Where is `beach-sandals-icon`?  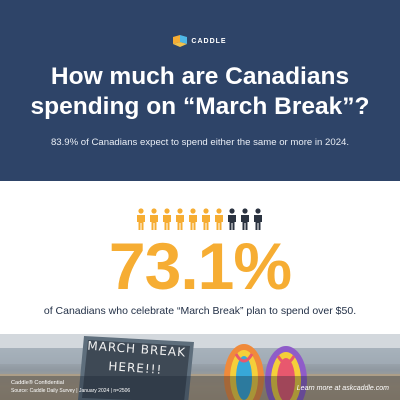
beach-sandals-icon is located at coordinates (265, 372).